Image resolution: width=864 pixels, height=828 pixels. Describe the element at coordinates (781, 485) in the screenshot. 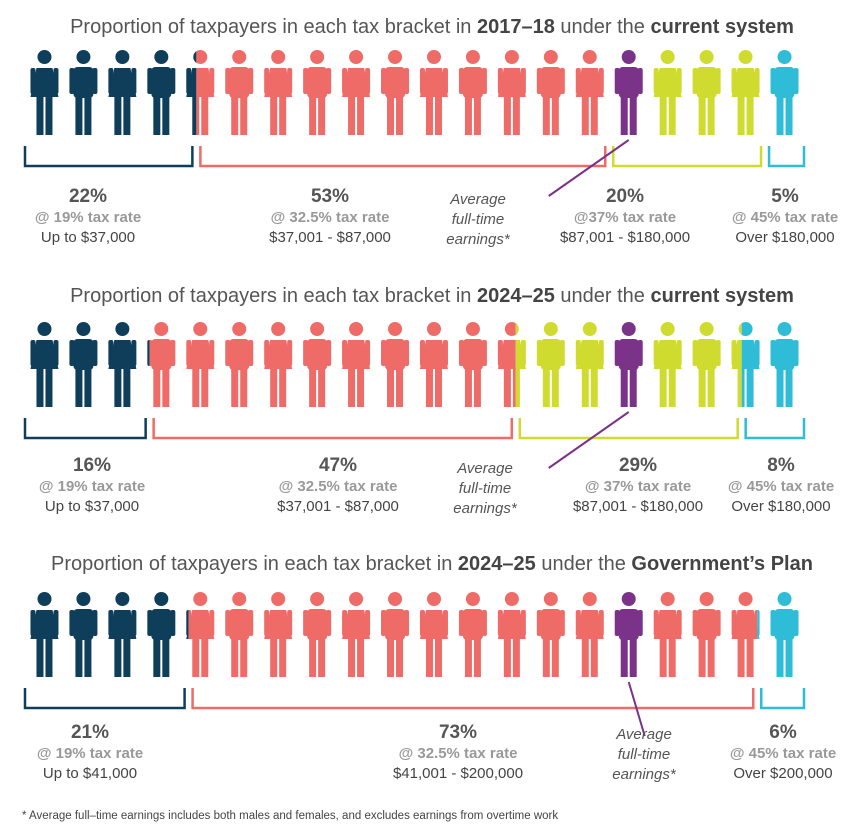

I see `bracket-label: 8% @ 45% tax rate Over $180,000` at that location.